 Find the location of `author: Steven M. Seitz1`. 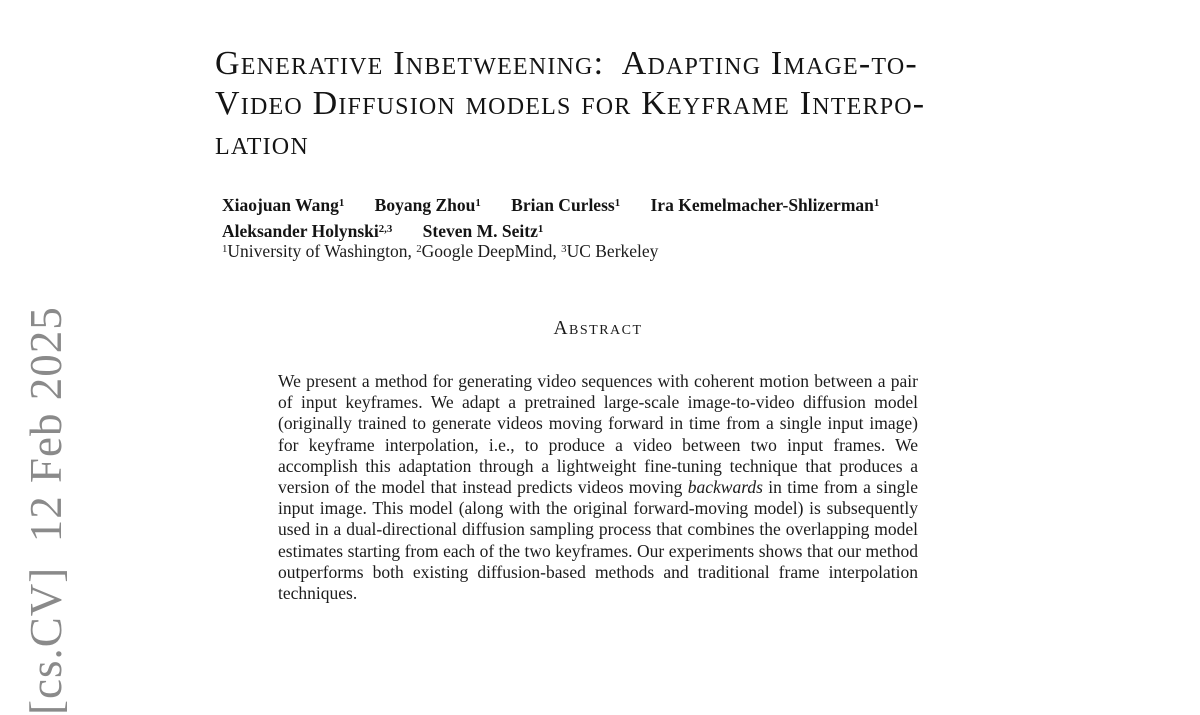

author: Steven M. Seitz1 is located at coordinates (483, 233).